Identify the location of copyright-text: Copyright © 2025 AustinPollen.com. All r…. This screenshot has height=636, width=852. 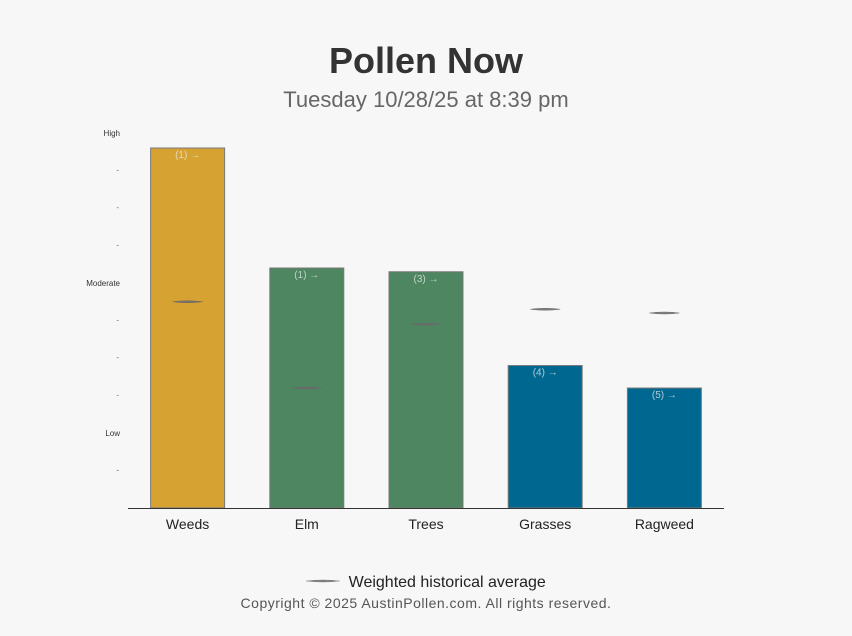
(426, 603).